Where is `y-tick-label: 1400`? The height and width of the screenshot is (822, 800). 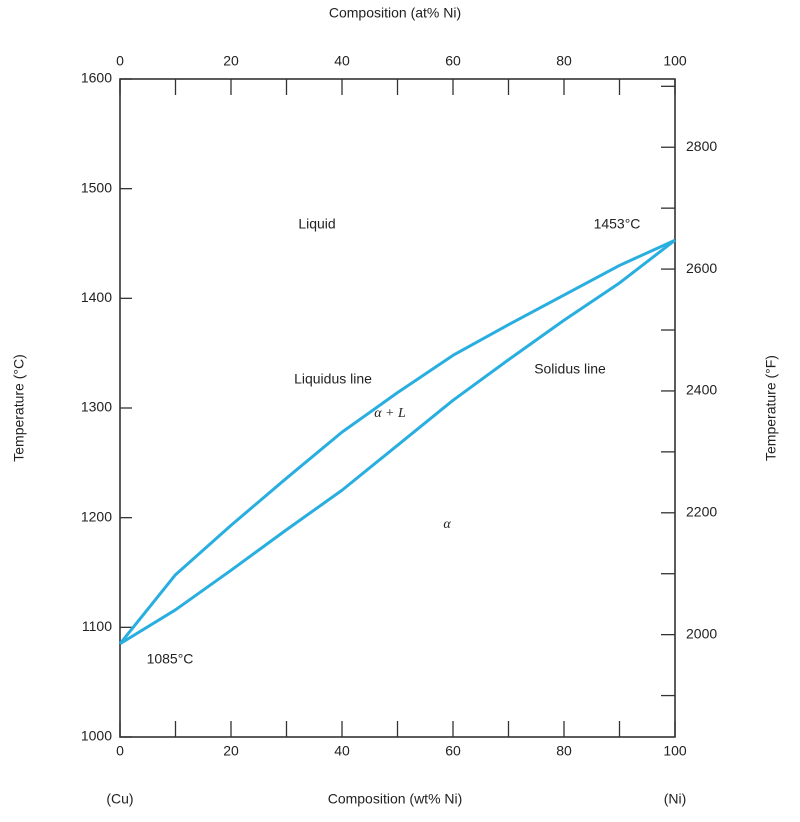 y-tick-label: 1400 is located at coordinates (96, 297).